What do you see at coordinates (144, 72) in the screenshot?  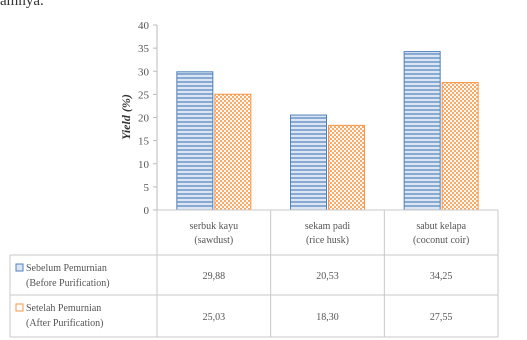 I see `y-tick-label: 30` at bounding box center [144, 72].